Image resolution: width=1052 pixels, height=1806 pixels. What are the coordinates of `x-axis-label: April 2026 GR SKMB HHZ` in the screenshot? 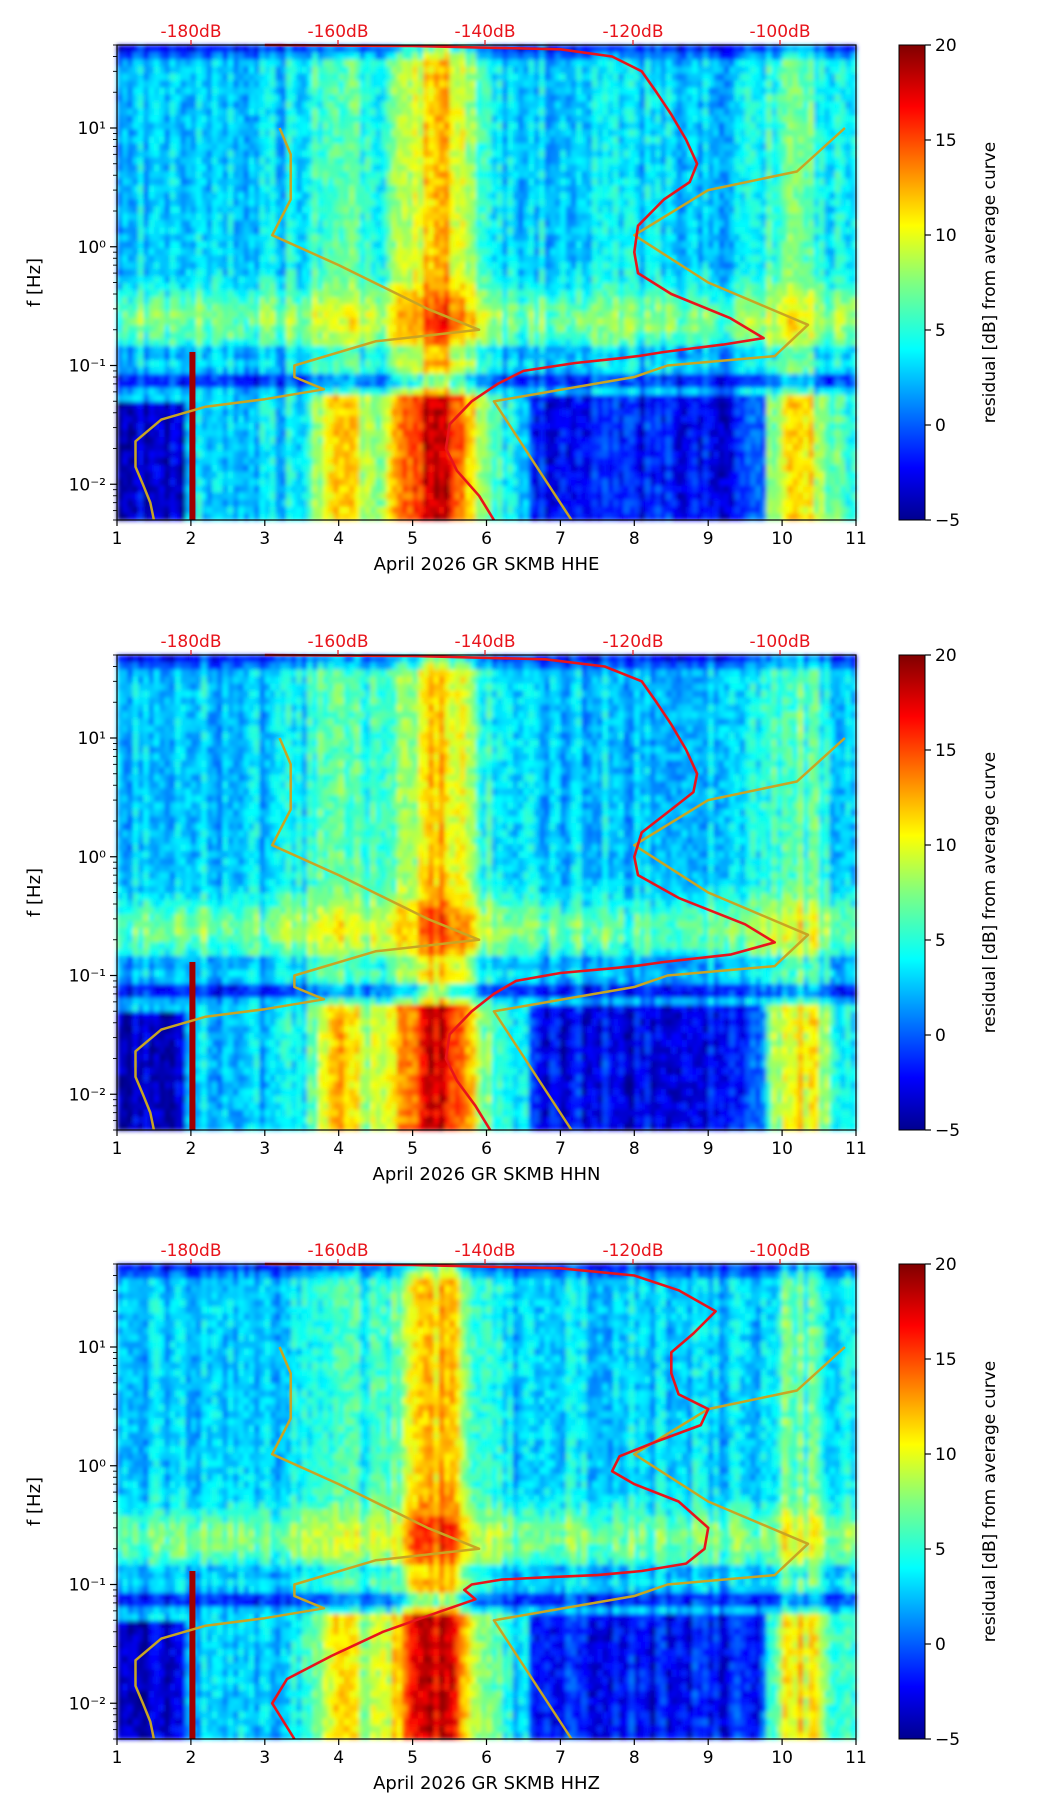 It's located at (486, 1783).